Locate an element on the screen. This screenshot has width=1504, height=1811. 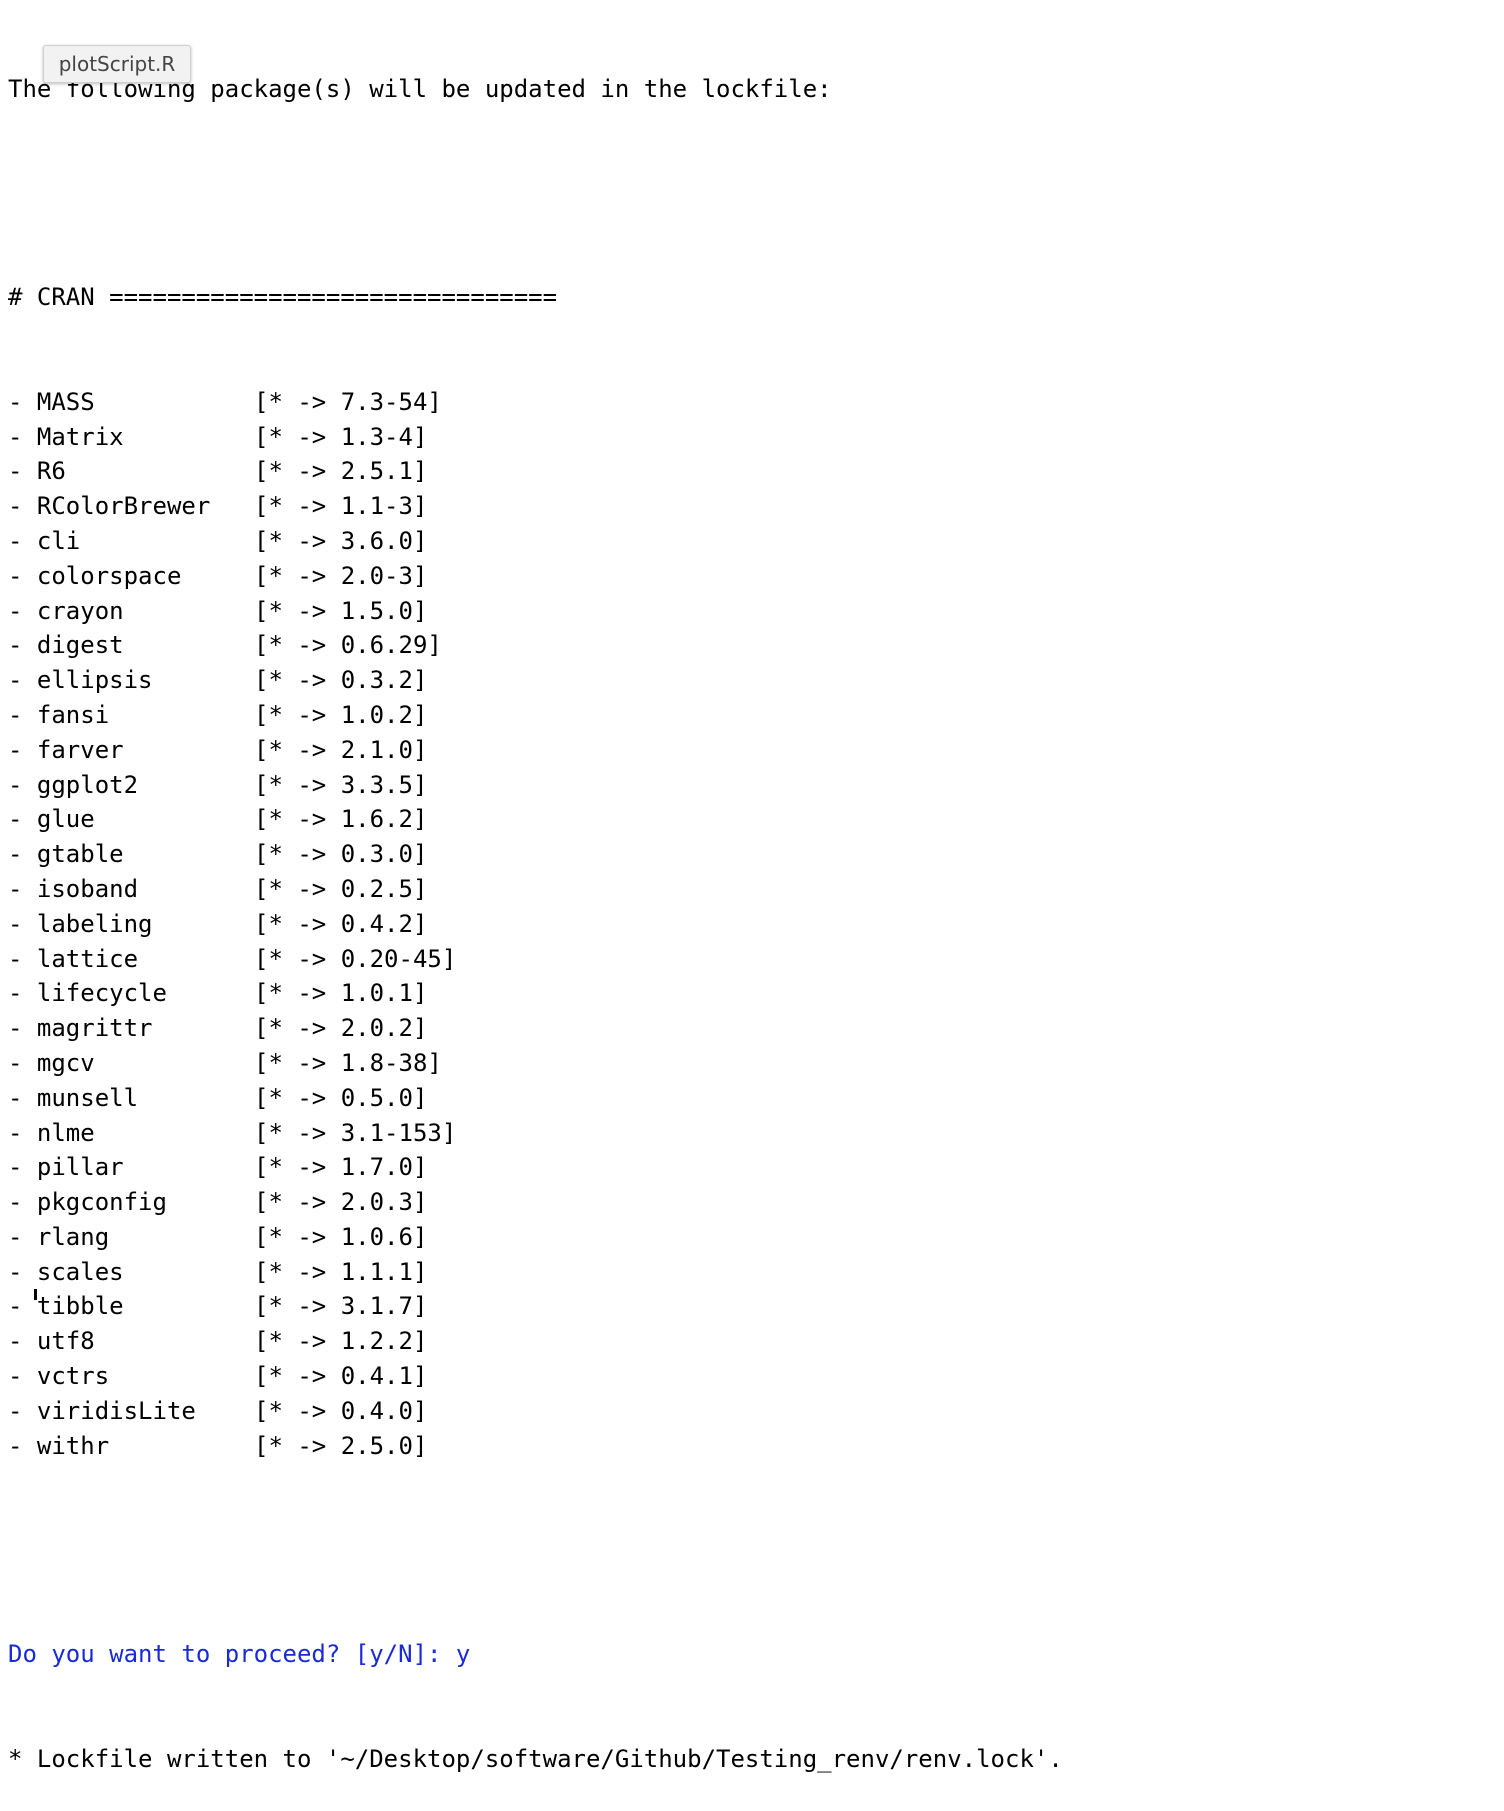
package-row: - farver [* -> 2.1.0] is located at coordinates (535, 750).